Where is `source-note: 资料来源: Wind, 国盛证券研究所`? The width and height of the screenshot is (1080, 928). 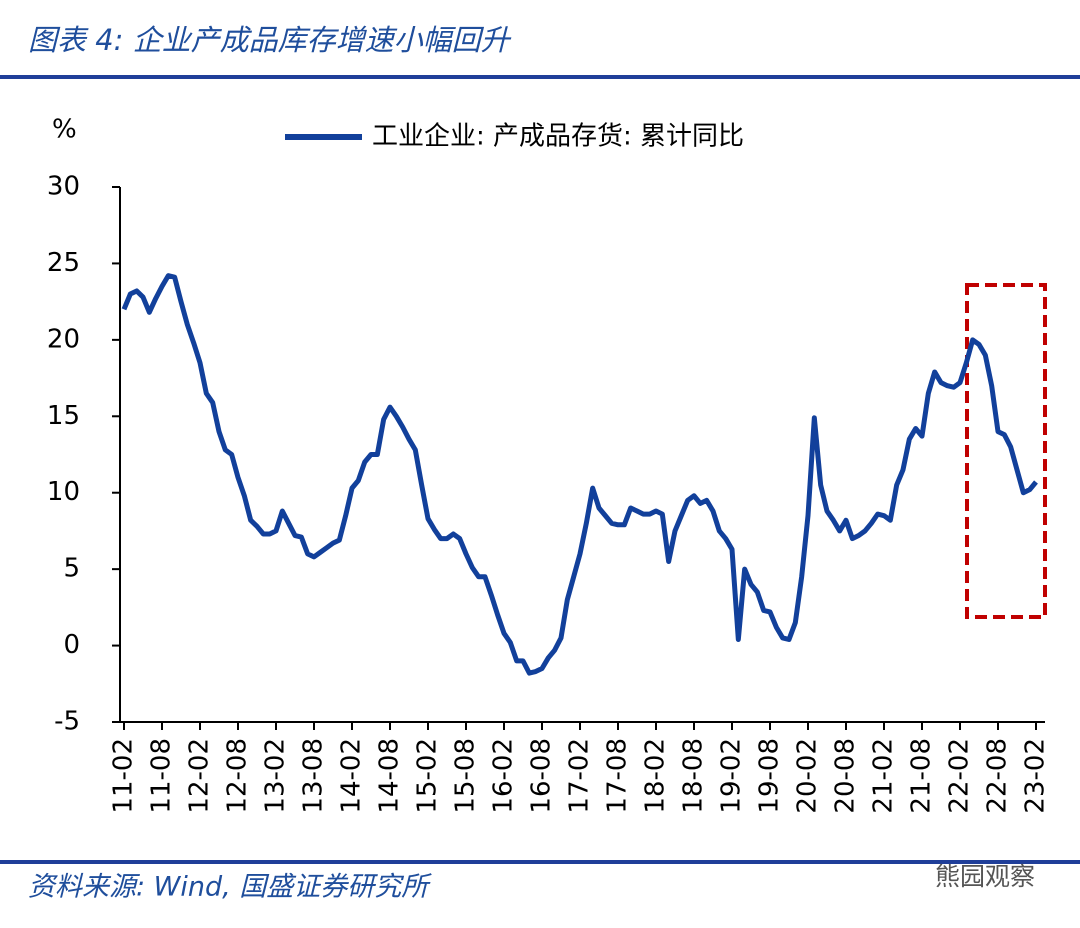
source-note: 资料来源: Wind, 国盛证券研究所 is located at coordinates (230, 887).